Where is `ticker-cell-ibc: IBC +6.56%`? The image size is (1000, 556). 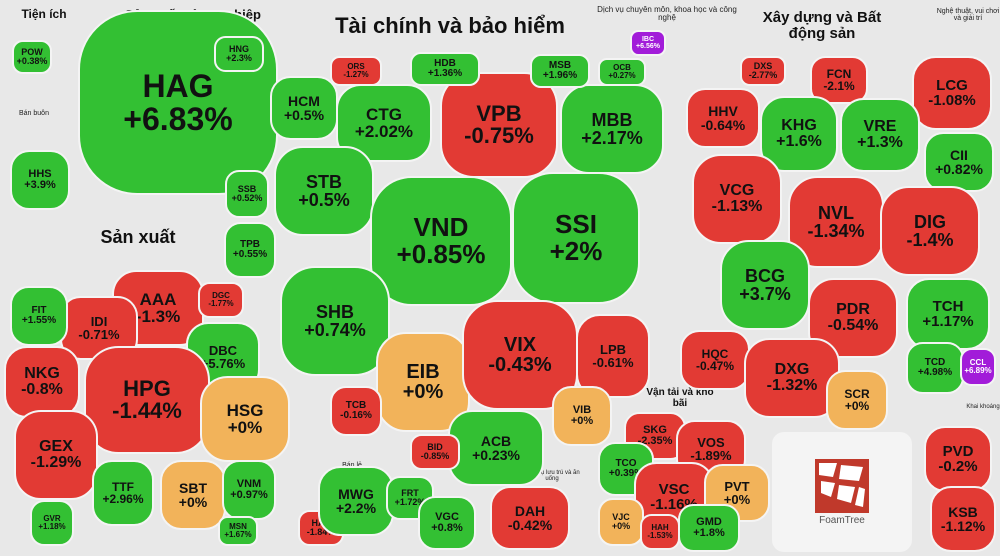
ticker-cell-ibc: IBC +6.56% is located at coordinates (648, 43).